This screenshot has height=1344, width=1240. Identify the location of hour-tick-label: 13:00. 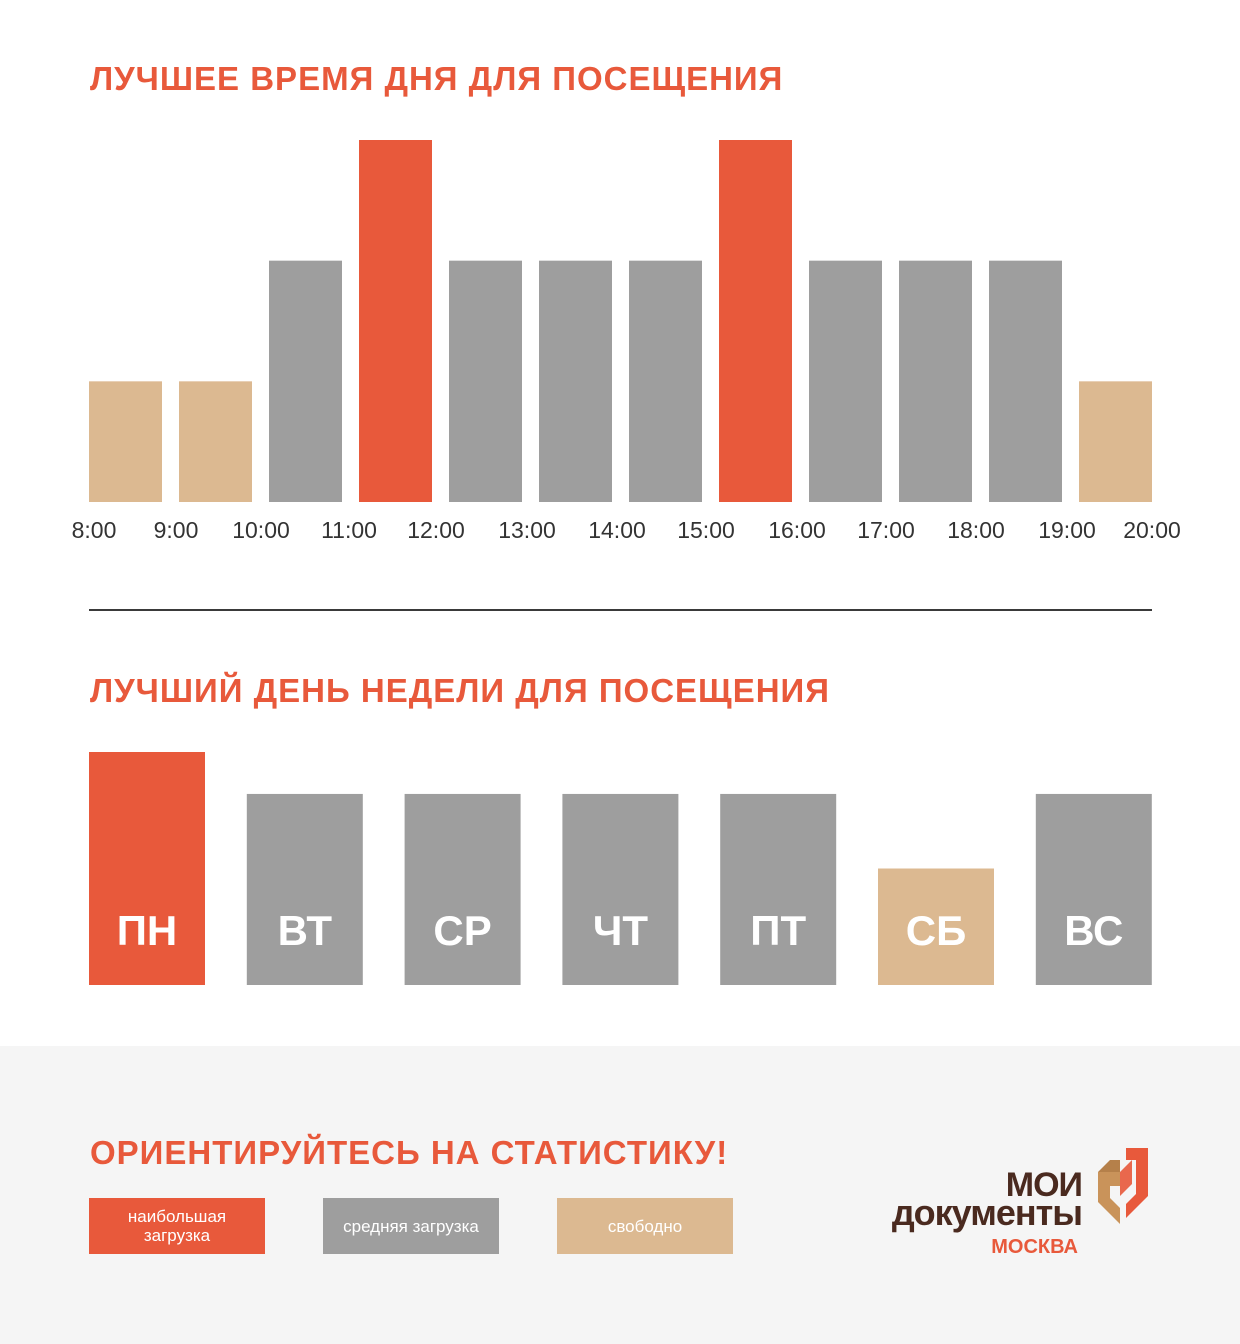
(527, 530).